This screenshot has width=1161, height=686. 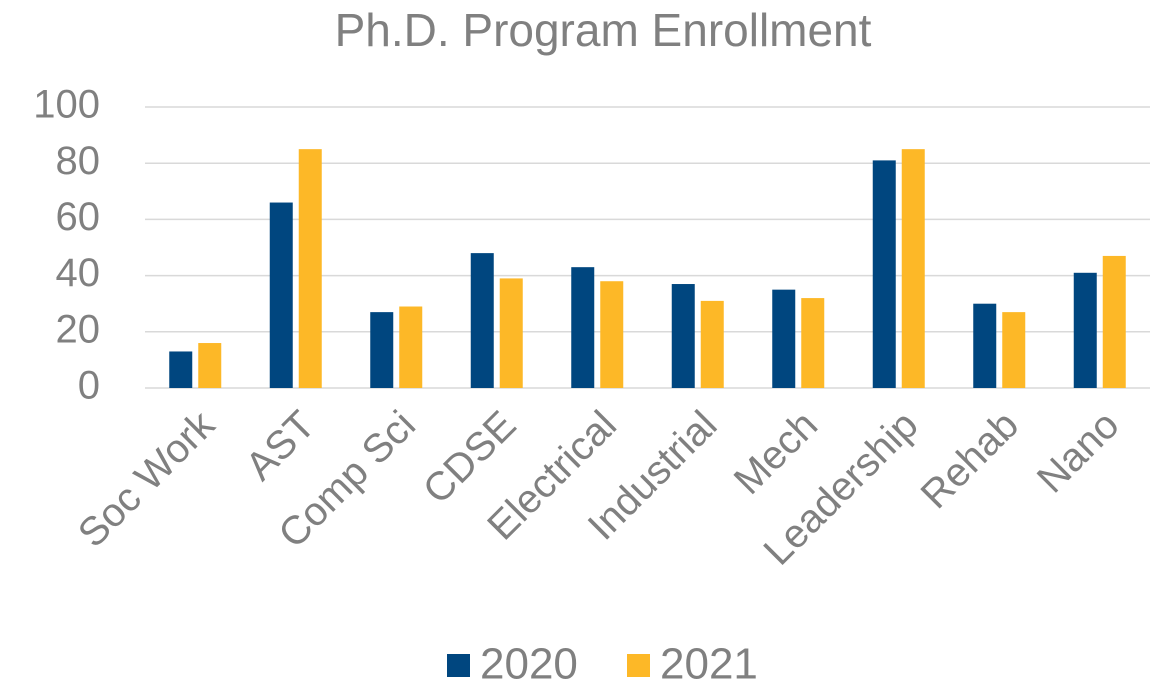 What do you see at coordinates (78, 273) in the screenshot?
I see `y-tick-label: 40` at bounding box center [78, 273].